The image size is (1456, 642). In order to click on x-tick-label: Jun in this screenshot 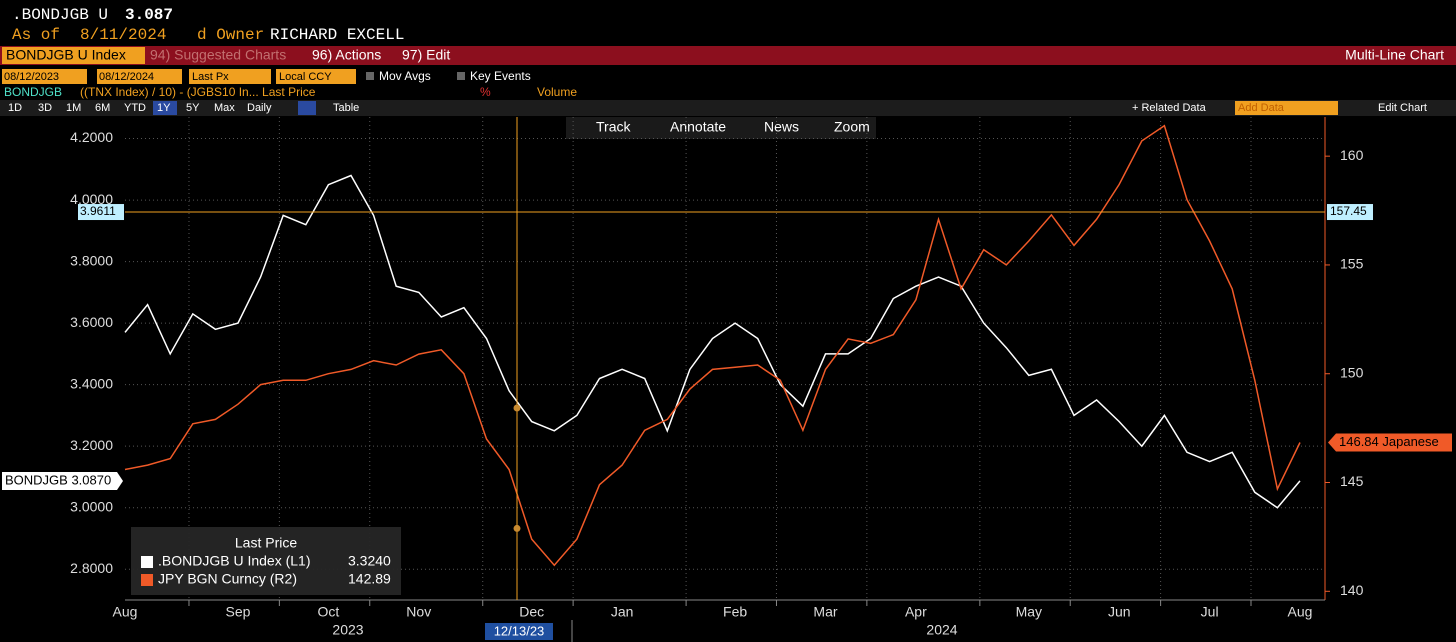, I will do `click(1119, 612)`.